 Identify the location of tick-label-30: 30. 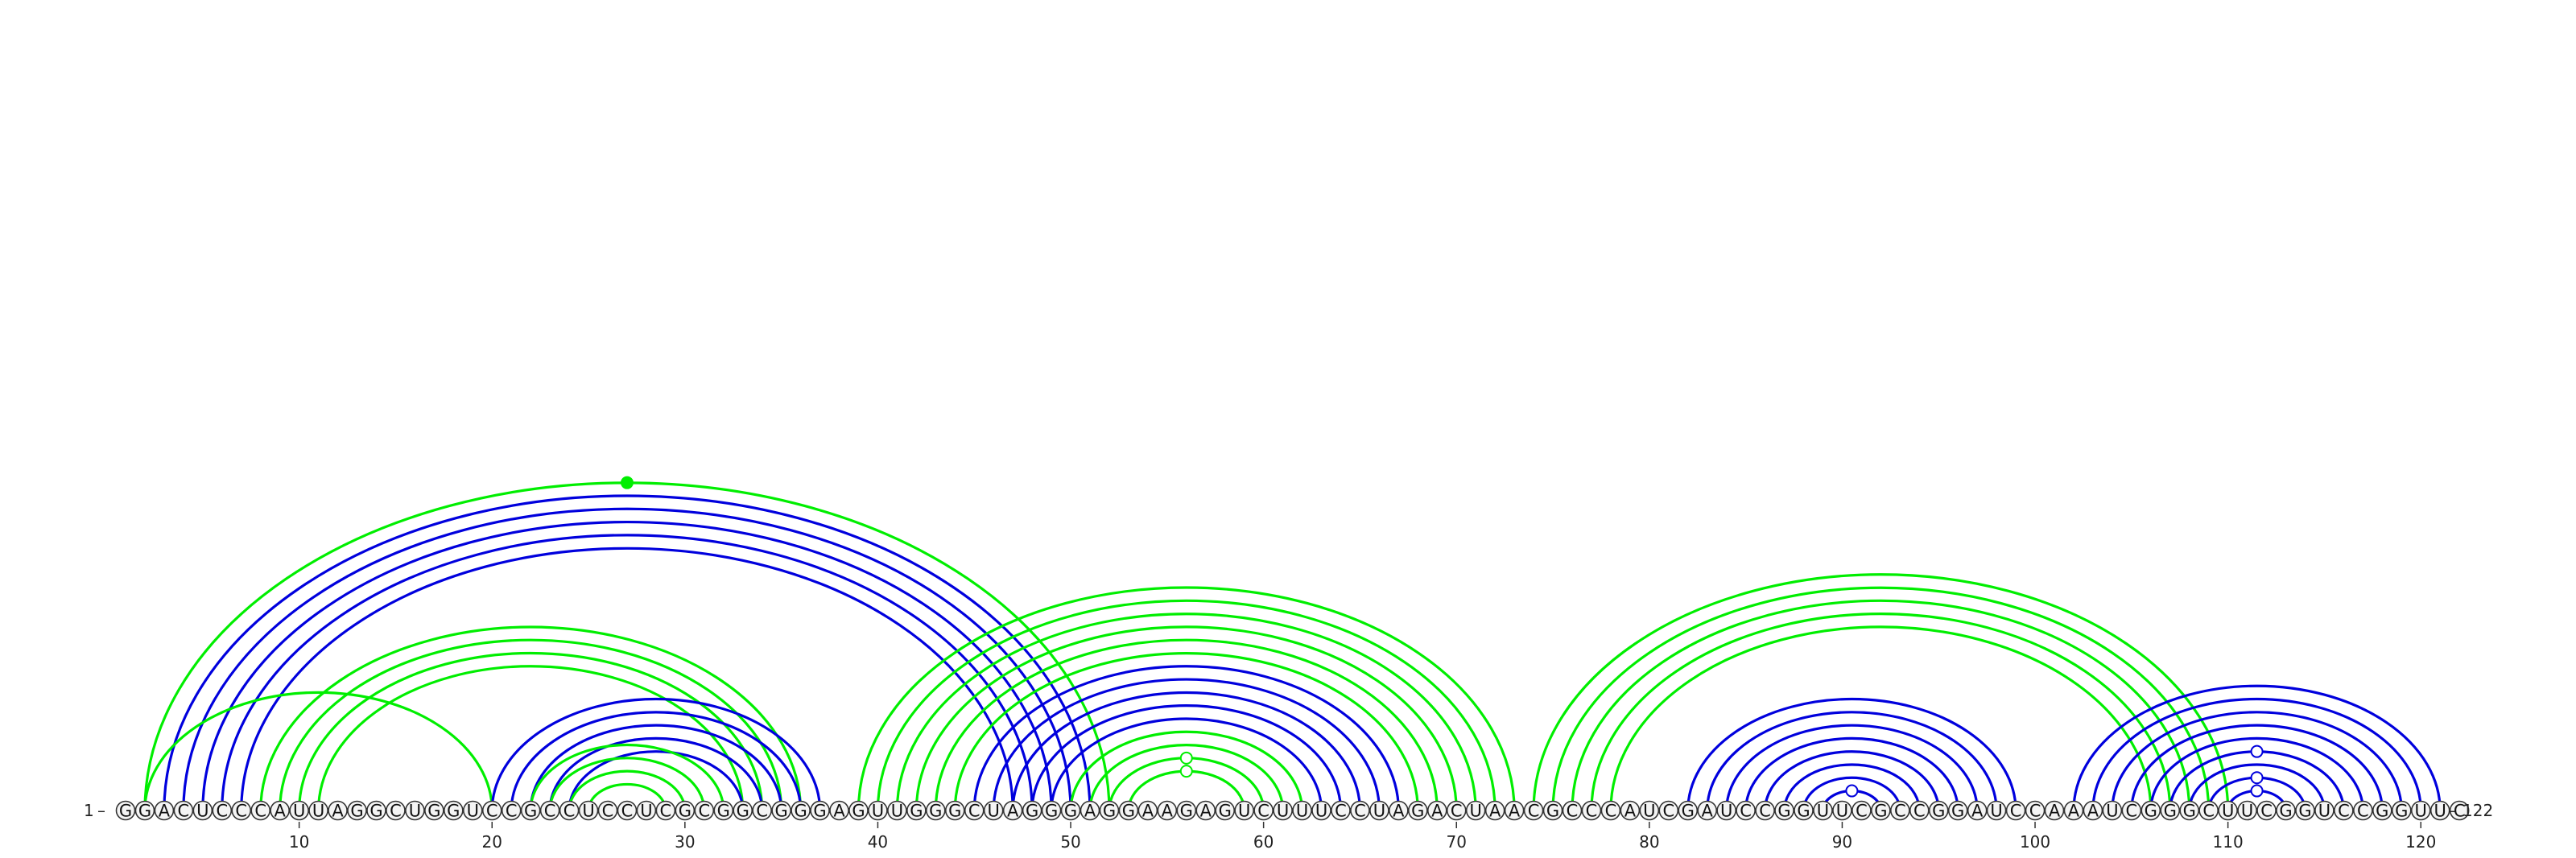
(685, 842).